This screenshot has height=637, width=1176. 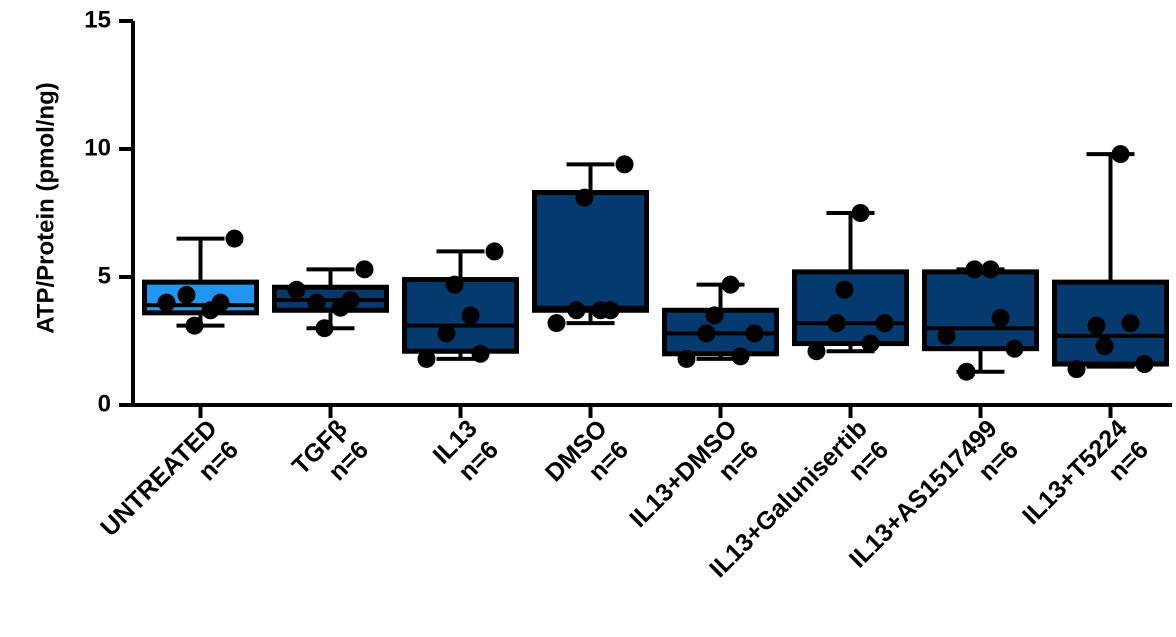 What do you see at coordinates (1085, 482) in the screenshot?
I see `category-label: IL13+T5224n=6` at bounding box center [1085, 482].